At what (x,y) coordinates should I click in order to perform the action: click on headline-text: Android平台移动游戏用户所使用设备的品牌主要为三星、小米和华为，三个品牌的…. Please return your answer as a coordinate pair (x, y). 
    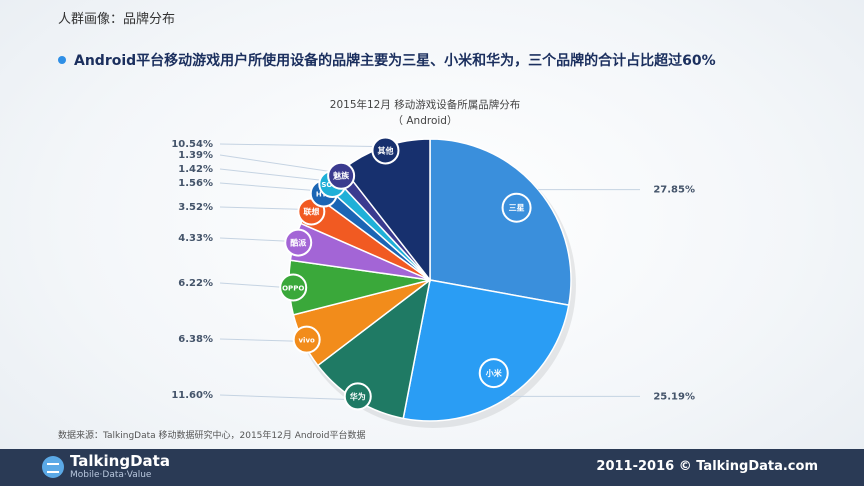
    Looking at the image, I should click on (395, 61).